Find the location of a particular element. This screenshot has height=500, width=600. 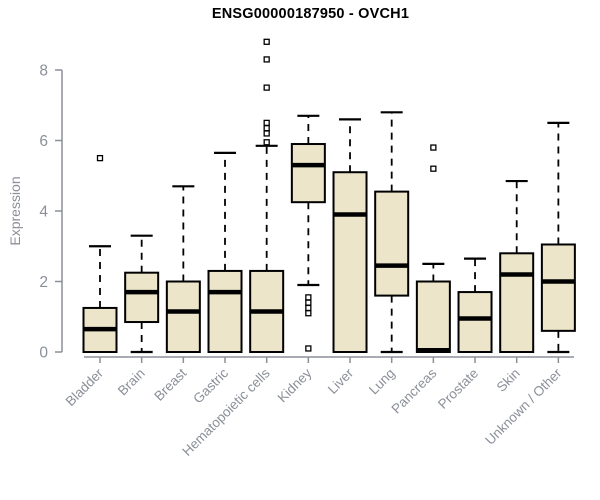

box-pancreas is located at coordinates (433, 316).